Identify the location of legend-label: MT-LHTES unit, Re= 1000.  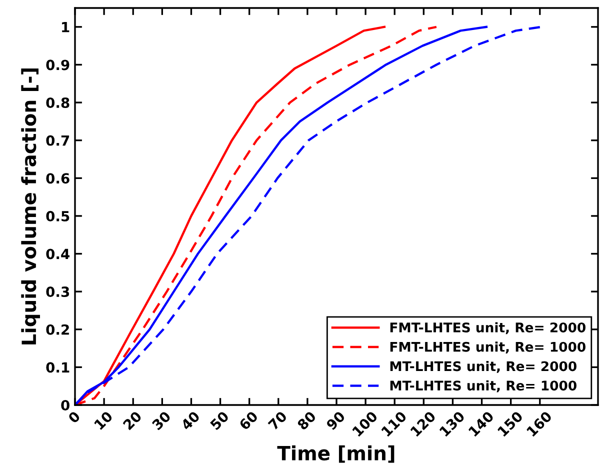
(483, 386).